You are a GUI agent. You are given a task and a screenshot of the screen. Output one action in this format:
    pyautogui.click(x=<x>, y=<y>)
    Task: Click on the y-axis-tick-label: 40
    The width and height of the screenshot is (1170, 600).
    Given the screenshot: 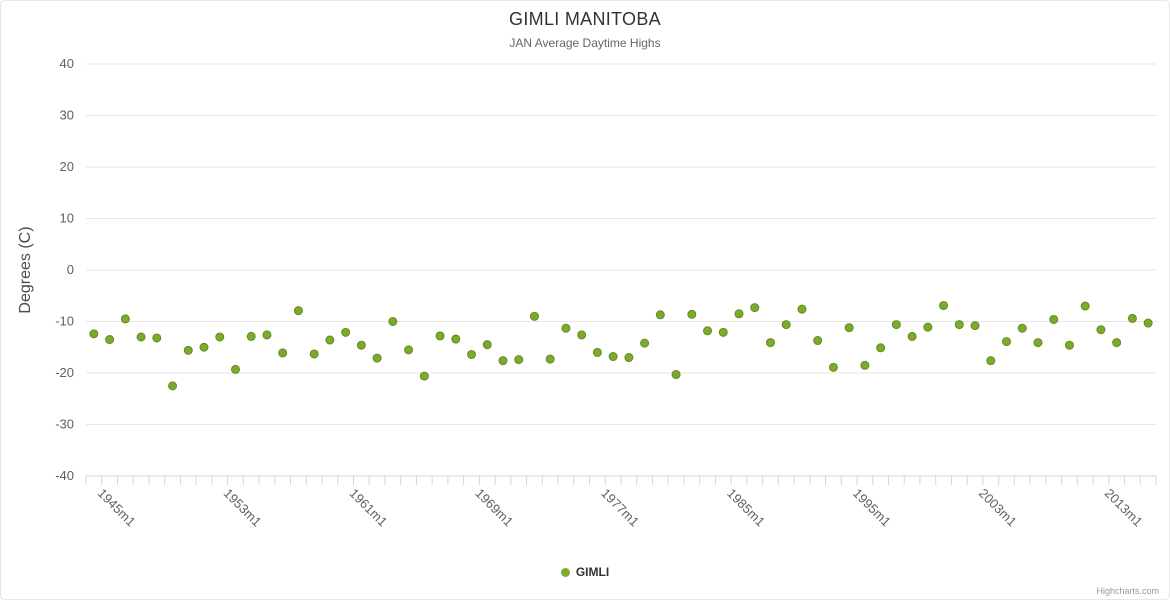 What is the action you would take?
    pyautogui.click(x=67, y=63)
    